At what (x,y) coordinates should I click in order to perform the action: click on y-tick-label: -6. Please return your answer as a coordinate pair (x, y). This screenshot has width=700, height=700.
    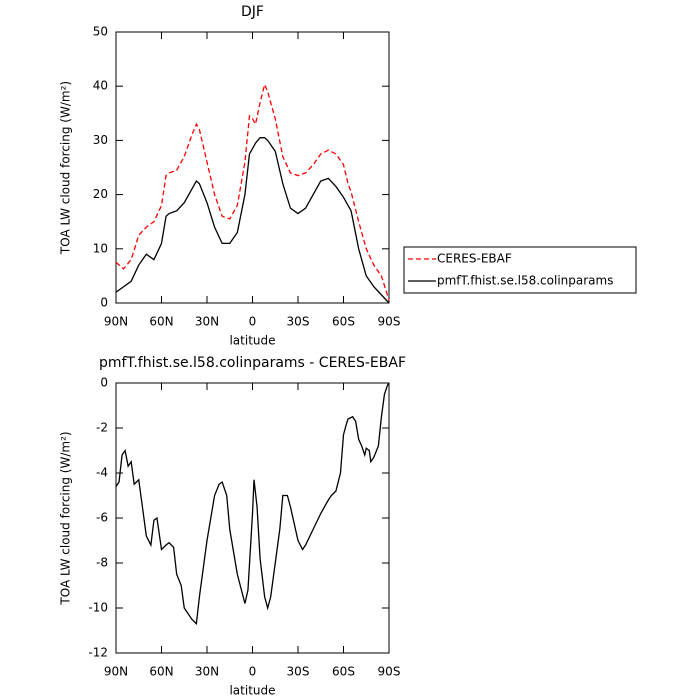
    Looking at the image, I should click on (102, 518).